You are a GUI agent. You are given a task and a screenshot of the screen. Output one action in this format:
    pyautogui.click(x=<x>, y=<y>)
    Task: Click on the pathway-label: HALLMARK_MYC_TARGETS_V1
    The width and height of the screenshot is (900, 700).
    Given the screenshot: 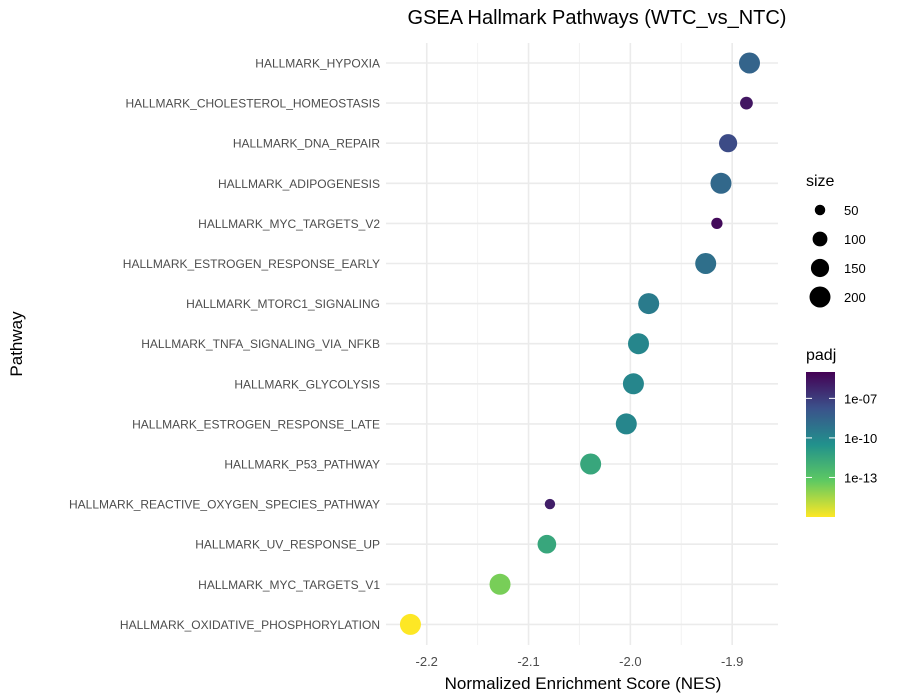 What is the action you would take?
    pyautogui.click(x=289, y=585)
    